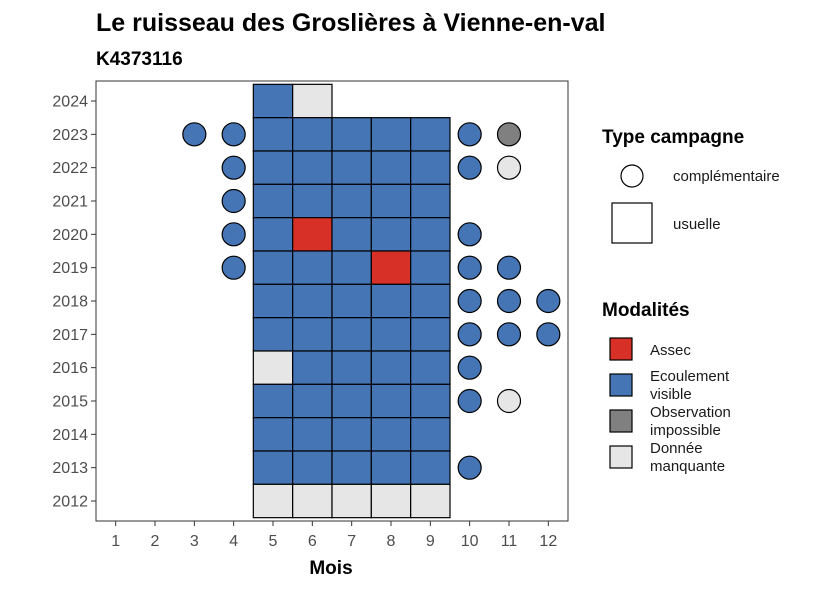 The height and width of the screenshot is (590, 826). I want to click on legend-label-modalite: Ecoulement visible, so click(690, 385).